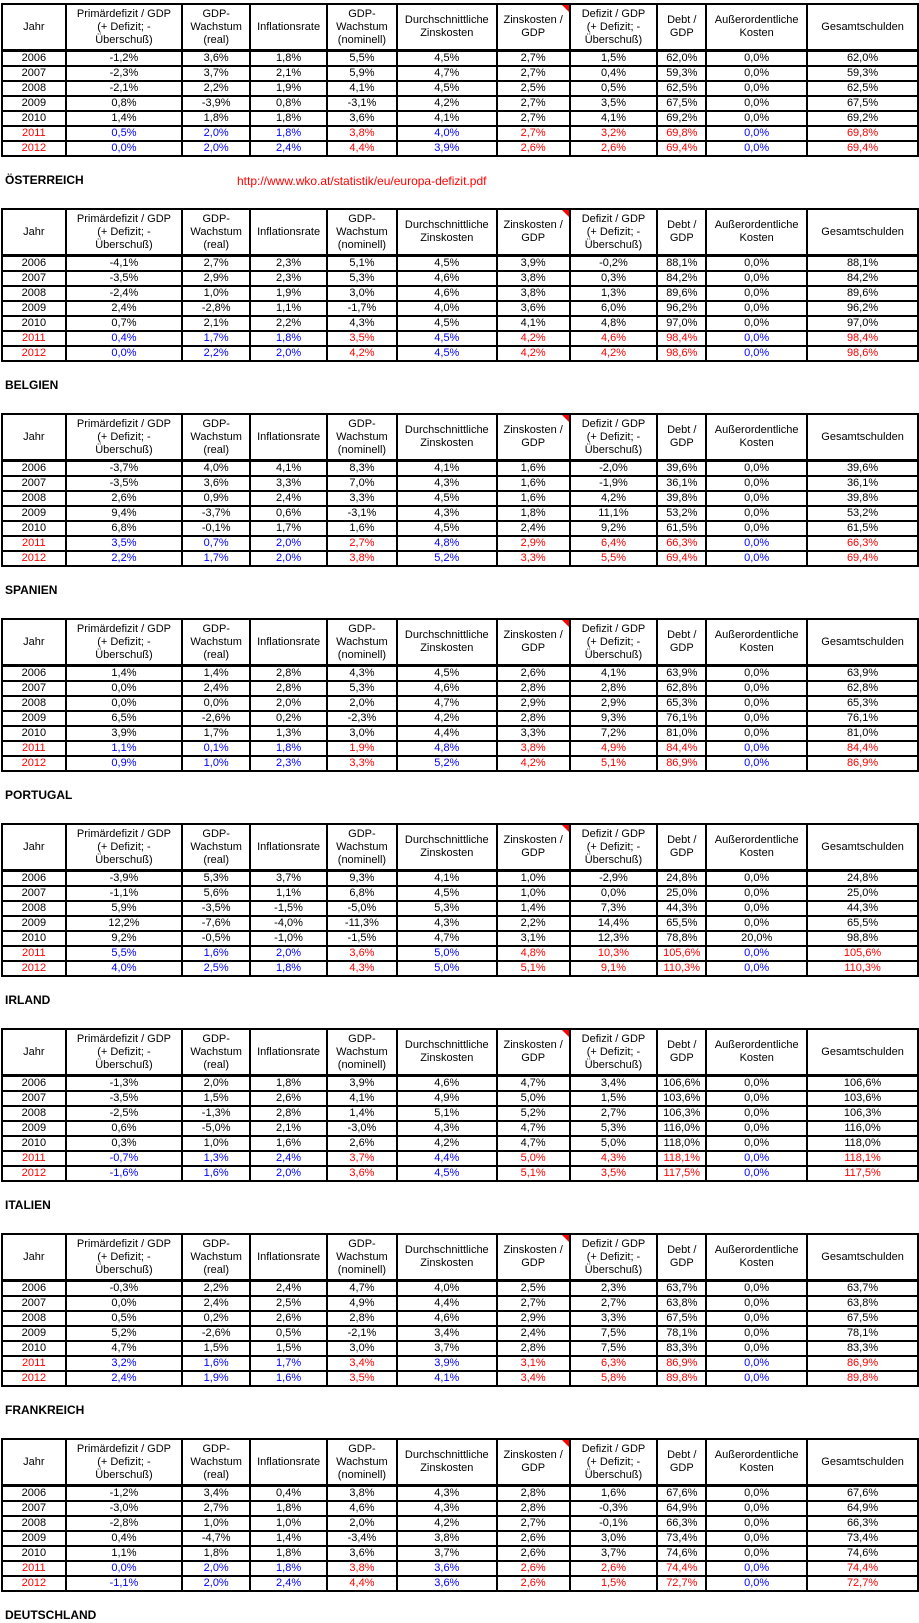  I want to click on value-cell-gdp-wachstum-nominell: -2,3%, so click(362, 718).